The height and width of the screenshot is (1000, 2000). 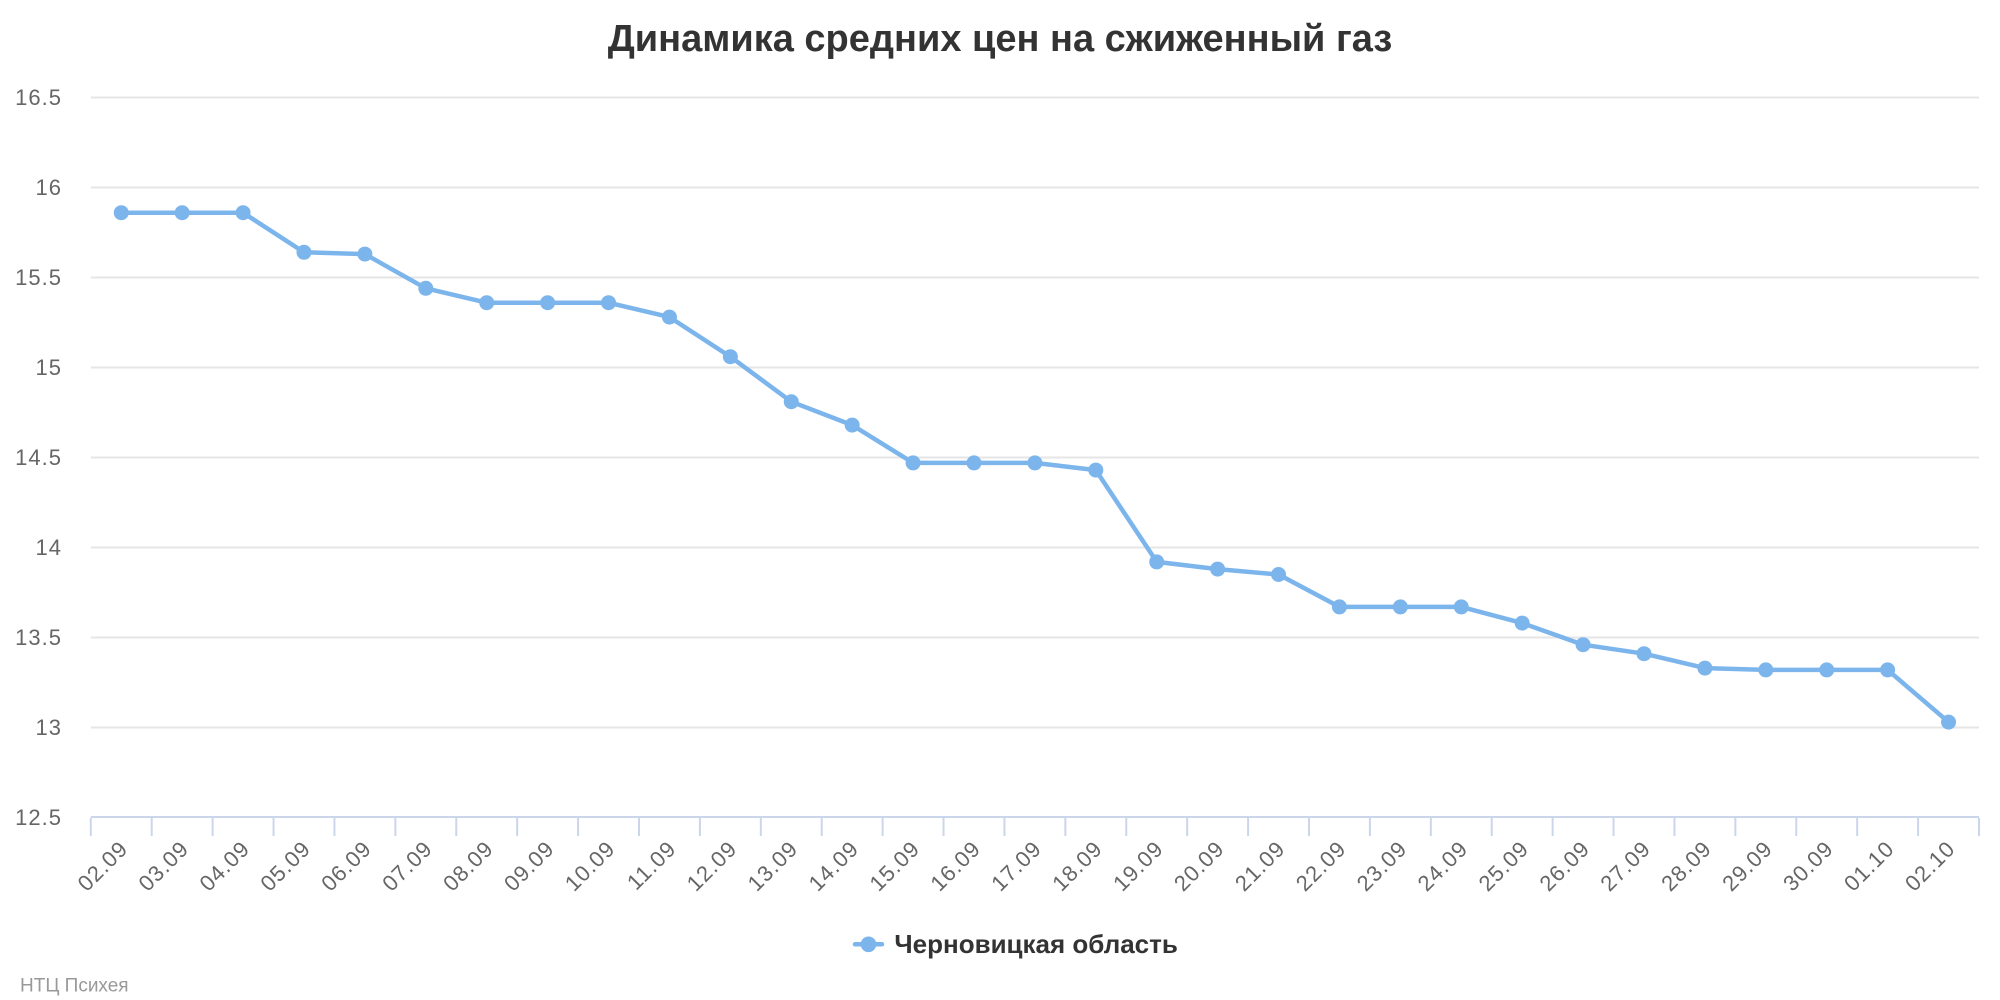 What do you see at coordinates (49, 547) in the screenshot?
I see `svg-text: 14` at bounding box center [49, 547].